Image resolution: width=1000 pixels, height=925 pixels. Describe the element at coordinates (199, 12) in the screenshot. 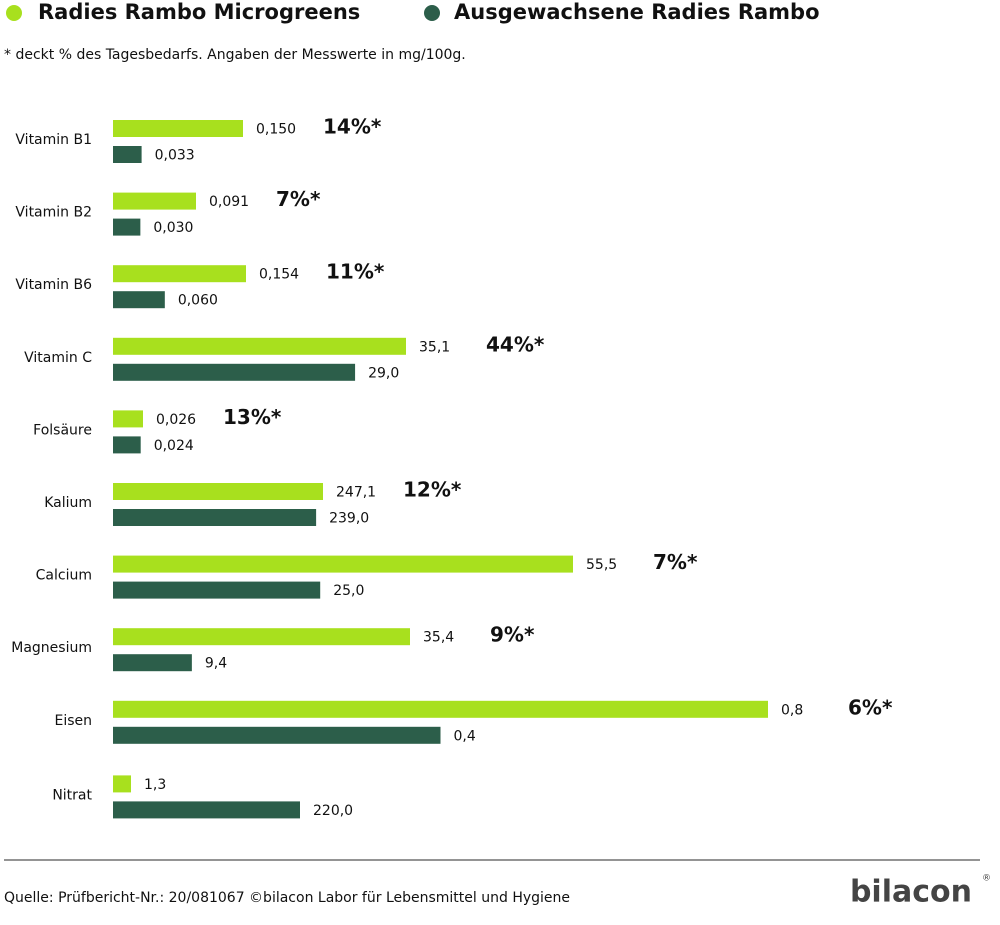

I see `legend-label: Radies Rambo Microgreens` at that location.